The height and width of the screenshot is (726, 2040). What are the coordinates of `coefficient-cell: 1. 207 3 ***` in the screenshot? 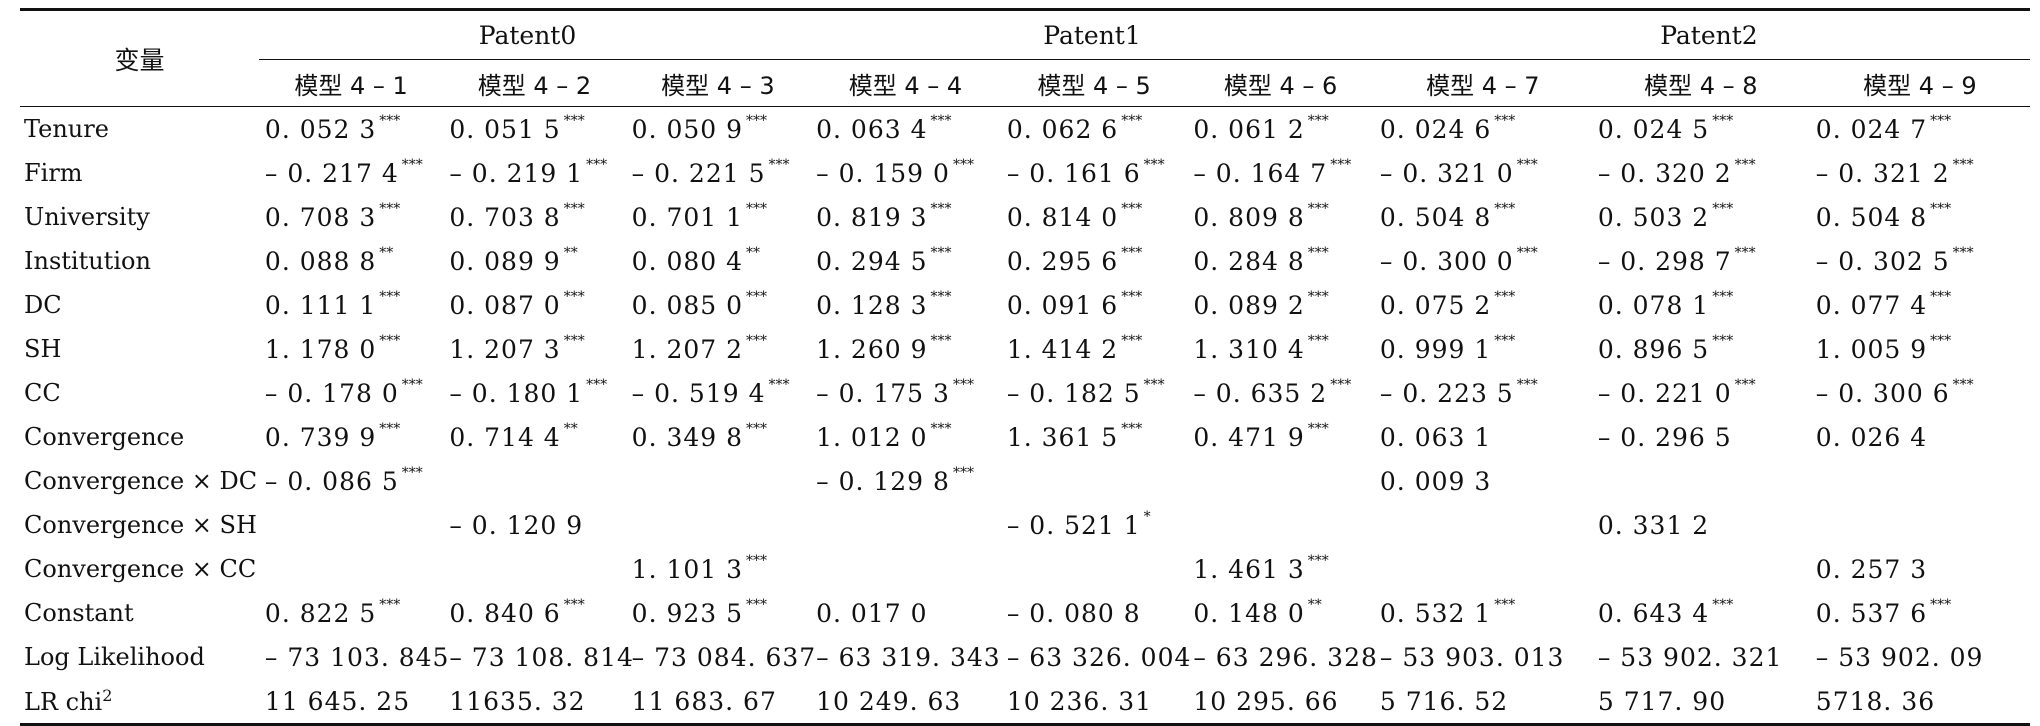 It's located at (534, 349).